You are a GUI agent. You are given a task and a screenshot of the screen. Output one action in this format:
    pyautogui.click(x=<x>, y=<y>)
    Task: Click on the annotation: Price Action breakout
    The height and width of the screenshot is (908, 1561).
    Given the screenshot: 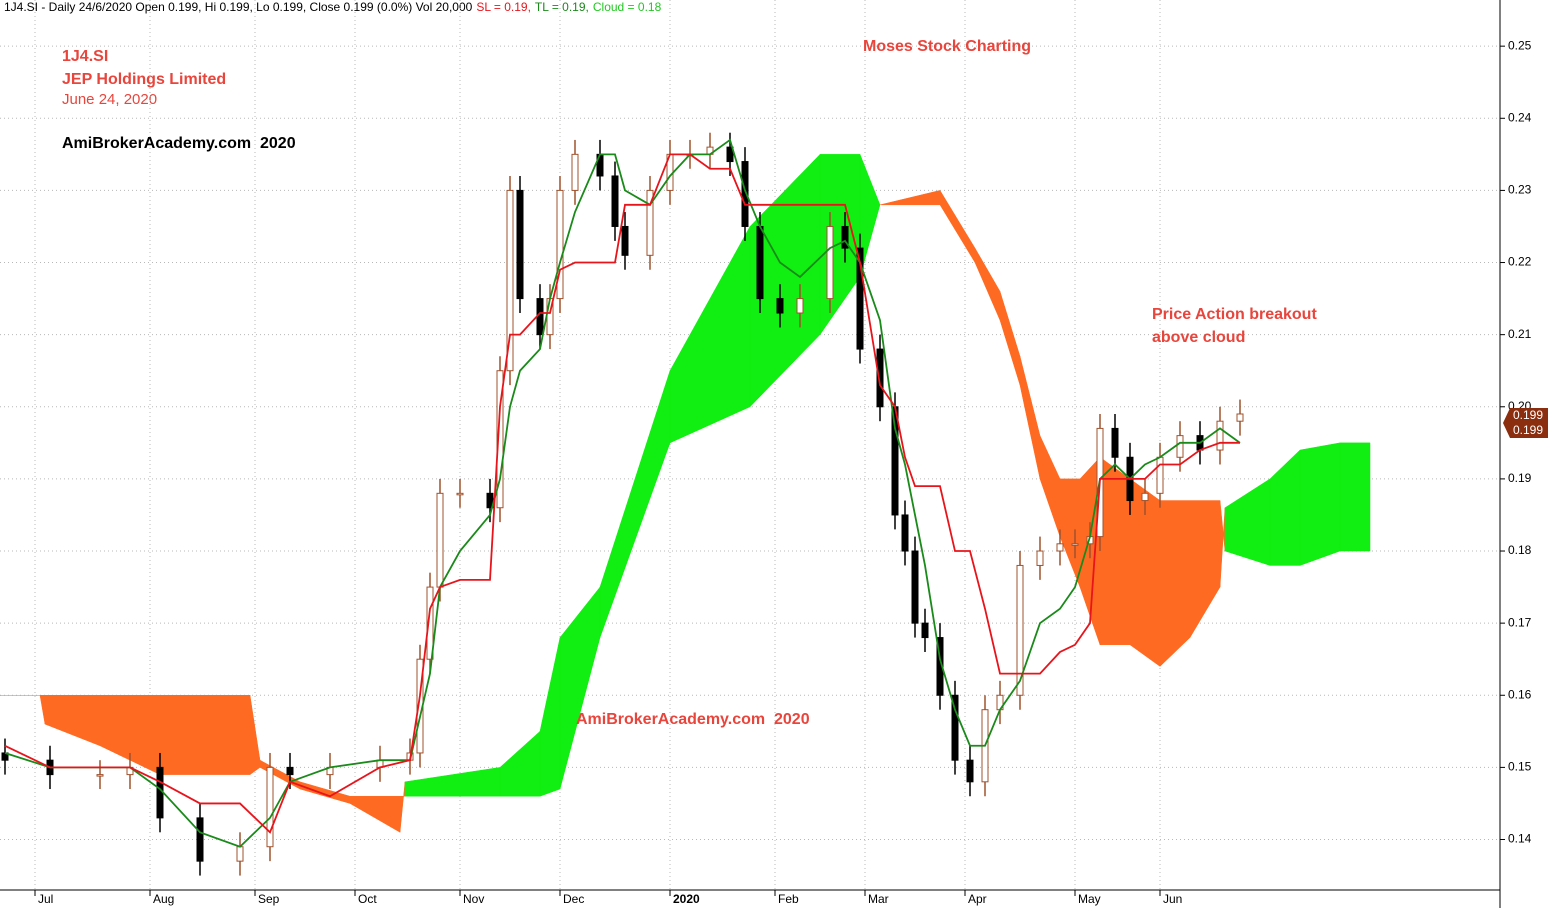 What is the action you would take?
    pyautogui.click(x=1234, y=314)
    